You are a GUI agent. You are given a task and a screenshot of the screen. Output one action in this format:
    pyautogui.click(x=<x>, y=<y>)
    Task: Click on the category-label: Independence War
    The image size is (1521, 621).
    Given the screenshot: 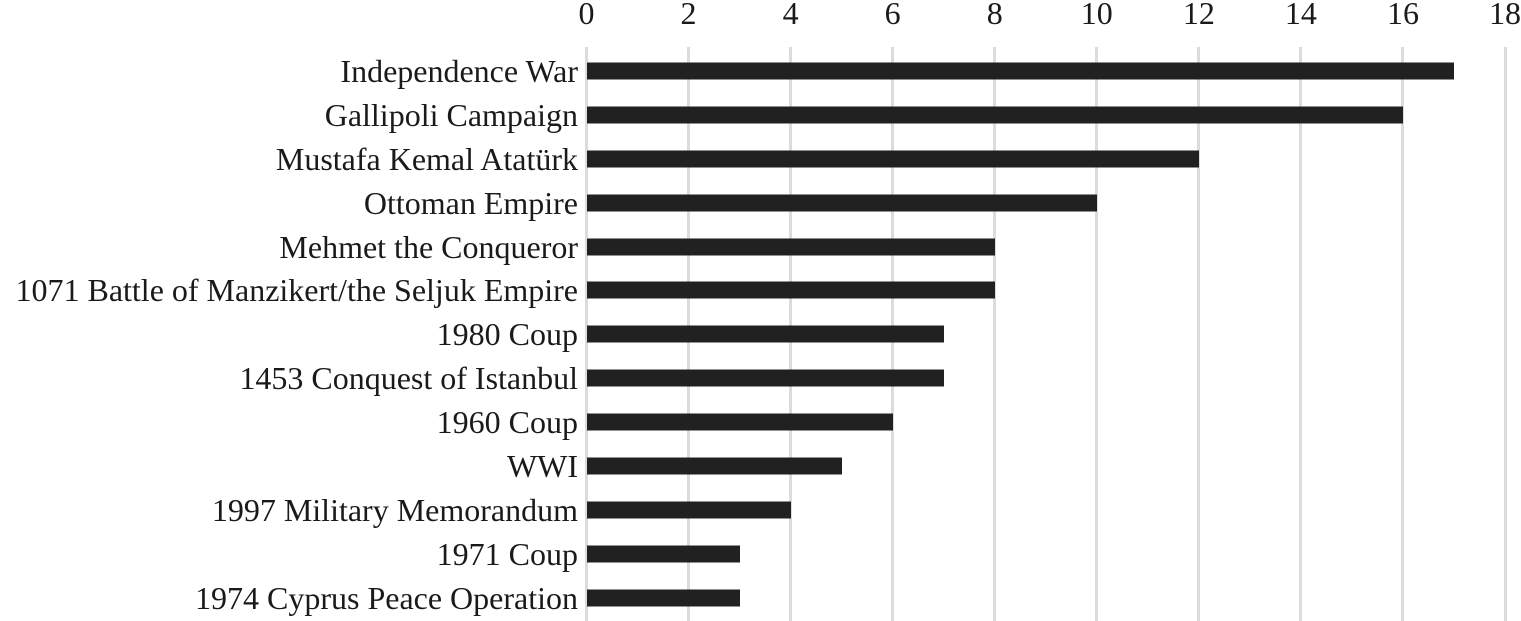 What is the action you would take?
    pyautogui.click(x=459, y=71)
    